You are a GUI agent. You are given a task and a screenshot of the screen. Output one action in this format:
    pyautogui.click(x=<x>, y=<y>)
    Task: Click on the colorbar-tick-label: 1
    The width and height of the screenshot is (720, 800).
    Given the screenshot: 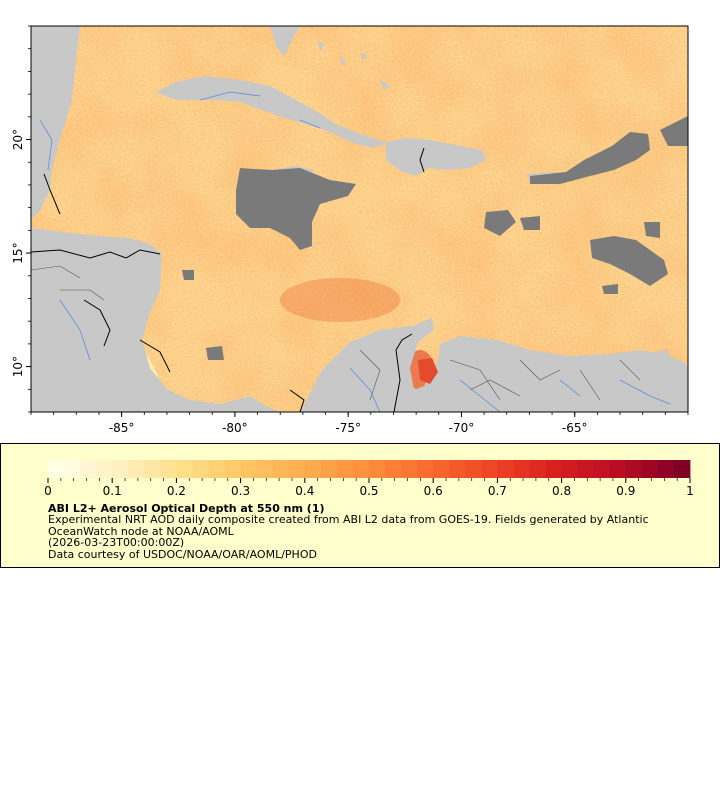 What is the action you would take?
    pyautogui.click(x=690, y=491)
    